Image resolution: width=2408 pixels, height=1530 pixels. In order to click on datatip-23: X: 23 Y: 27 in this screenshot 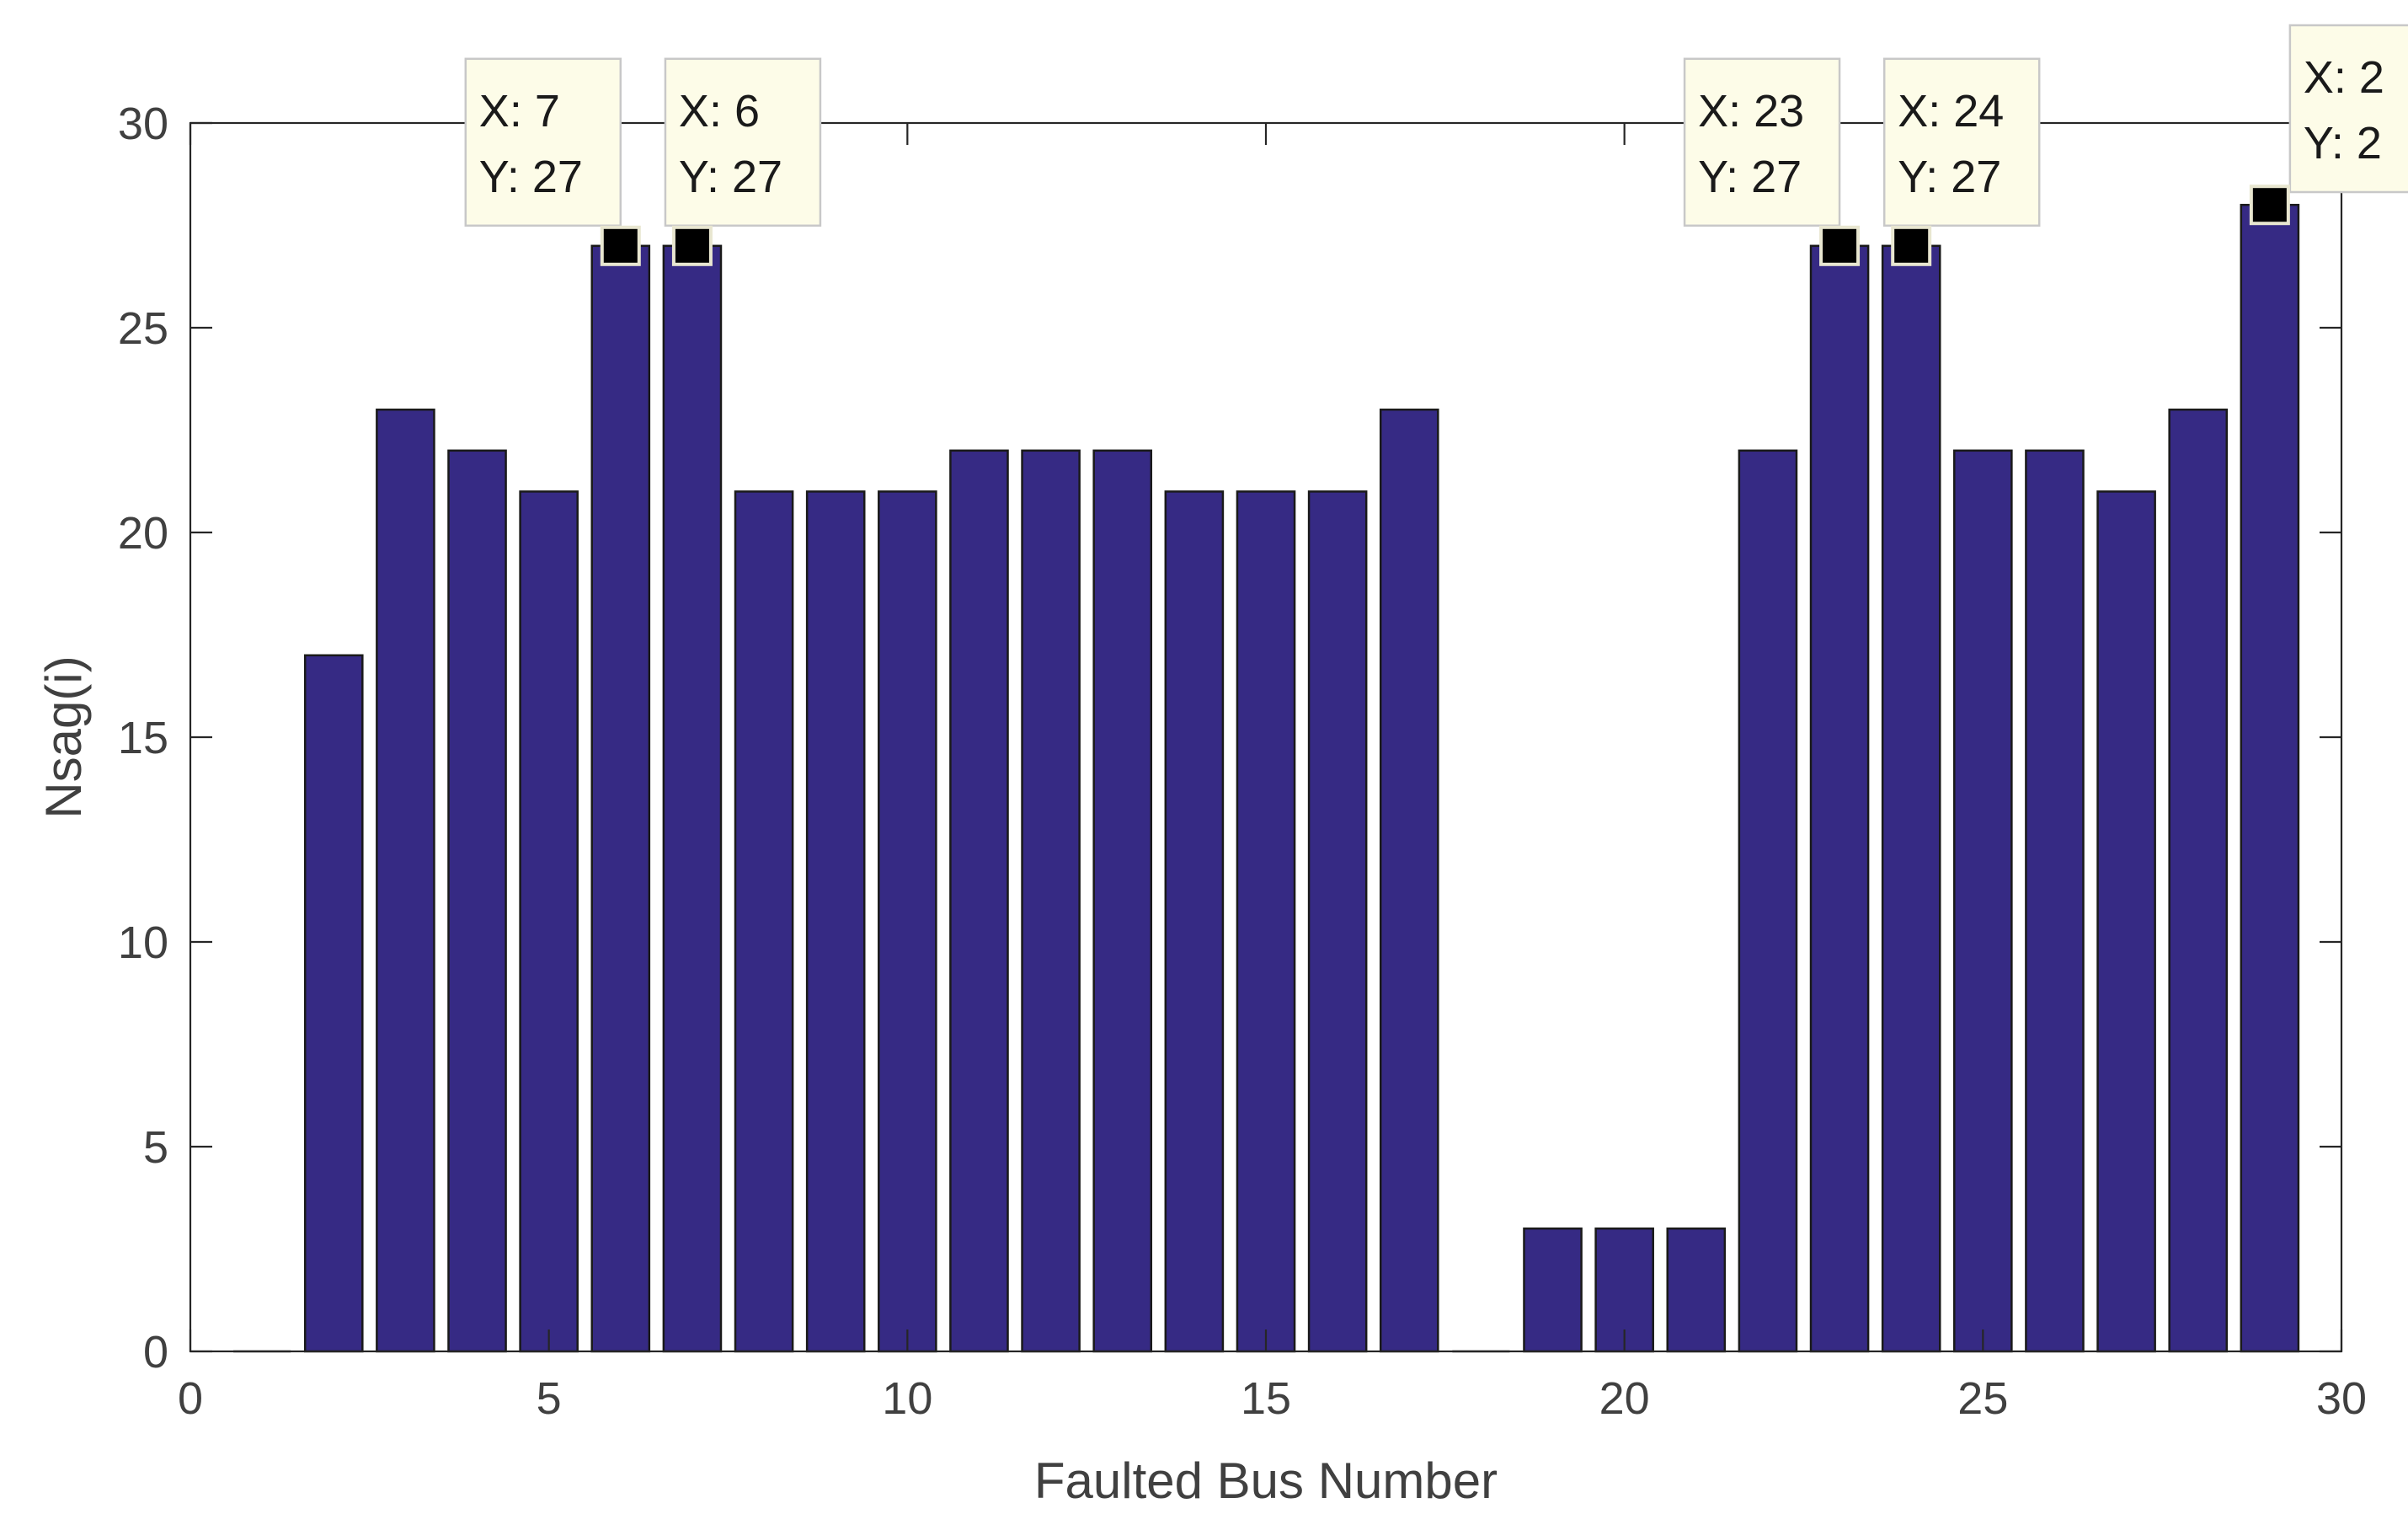, I will do `click(1772, 162)`.